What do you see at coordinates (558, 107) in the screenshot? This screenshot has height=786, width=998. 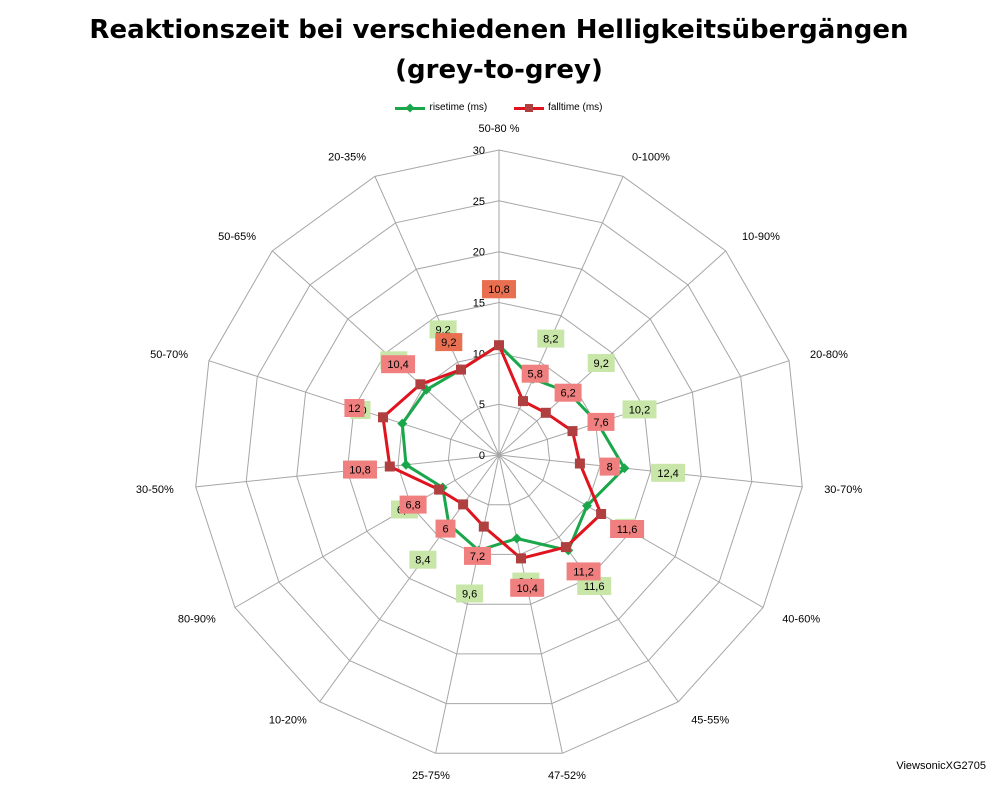 I see `legend-item-falltime: falltime (ms)` at bounding box center [558, 107].